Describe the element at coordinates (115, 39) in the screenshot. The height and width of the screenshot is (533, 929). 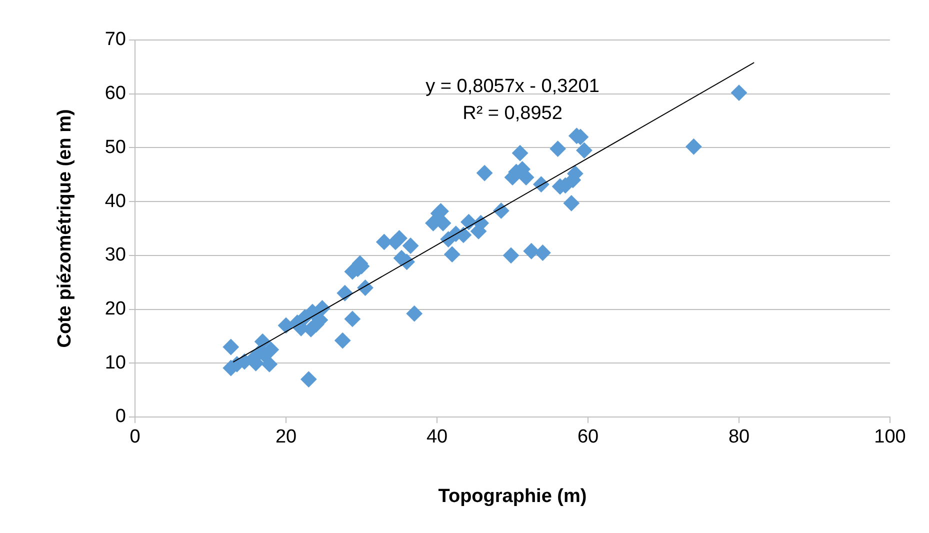
I see `y-tick-label: 70` at that location.